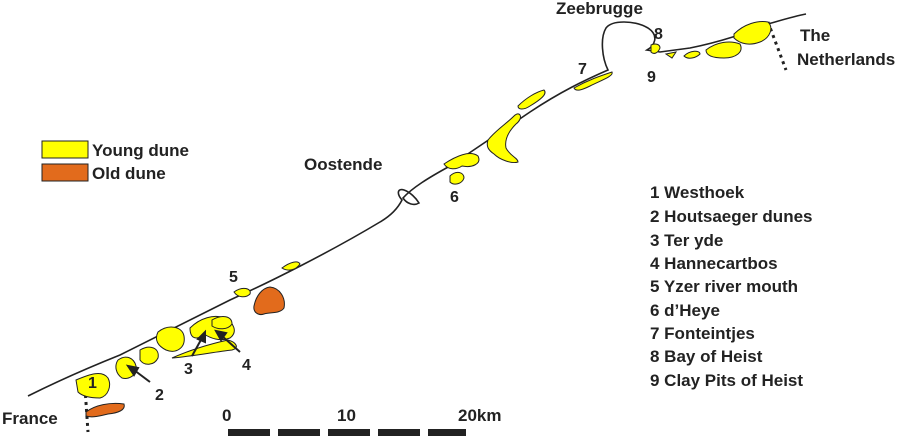 The height and width of the screenshot is (440, 917). Describe the element at coordinates (671, 55) in the screenshot. I see `young-dune-clay-pits` at that location.